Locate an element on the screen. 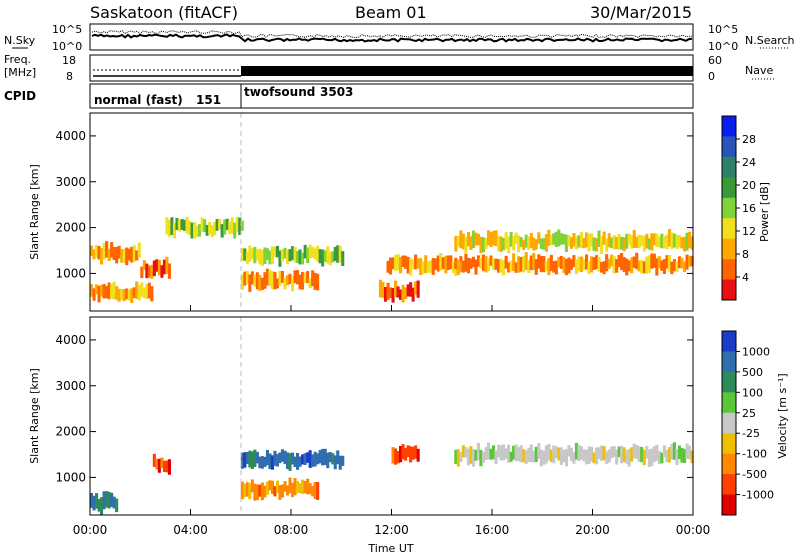 The width and height of the screenshot is (800, 554). velocity-colorbar-tick-label: -100 is located at coordinates (754, 454).